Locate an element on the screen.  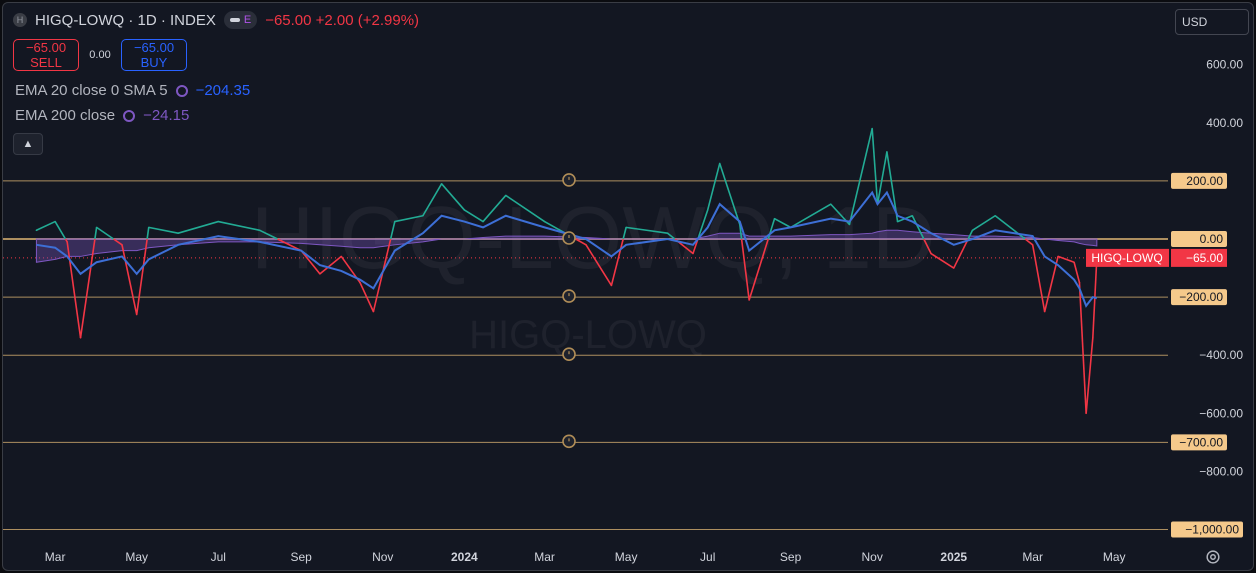
chevron-up-icon: ▲ is located at coordinates (28, 144).